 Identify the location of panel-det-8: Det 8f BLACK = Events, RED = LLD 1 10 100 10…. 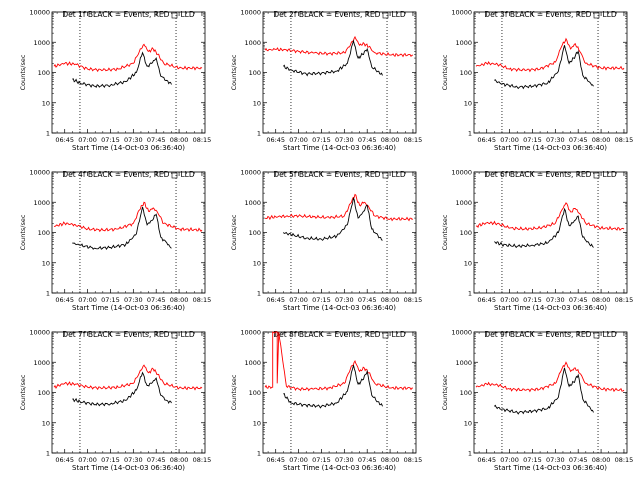
(326, 401).